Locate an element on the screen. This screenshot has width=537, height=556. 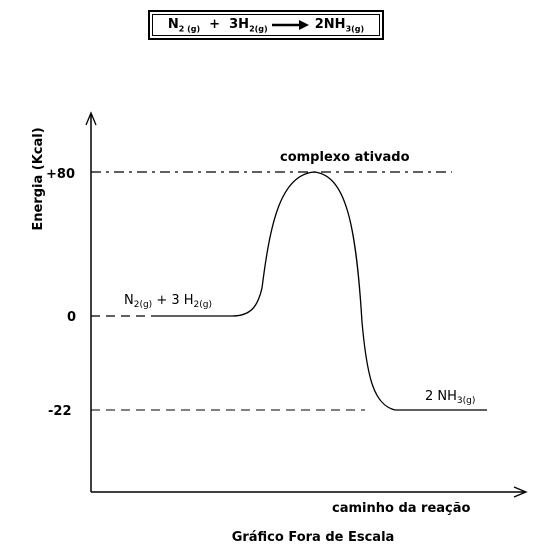
x-axis-arrow-icon is located at coordinates (520, 492).